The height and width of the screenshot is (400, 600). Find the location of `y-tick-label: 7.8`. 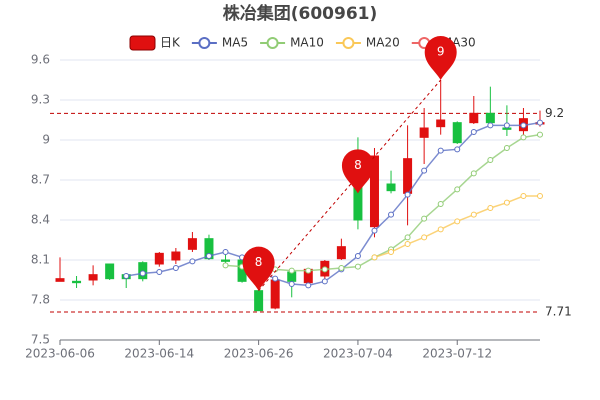

y-tick-label: 7.8 is located at coordinates (40, 300).